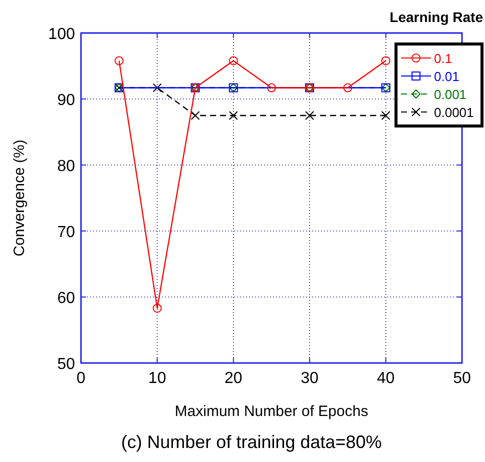 The image size is (485, 462). Describe the element at coordinates (462, 378) in the screenshot. I see `x-tick-label: 50` at that location.